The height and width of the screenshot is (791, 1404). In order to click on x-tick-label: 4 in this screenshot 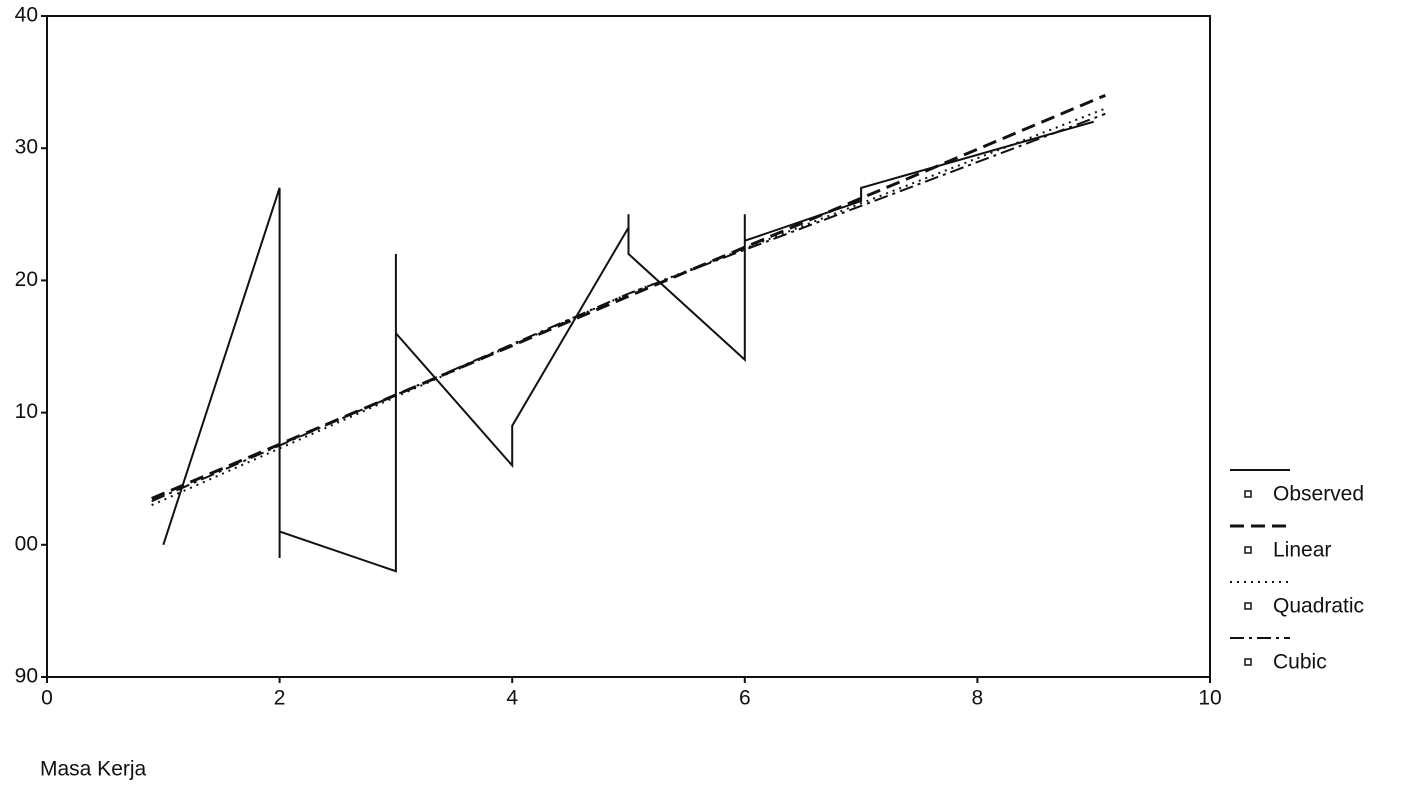, I will do `click(512, 698)`.